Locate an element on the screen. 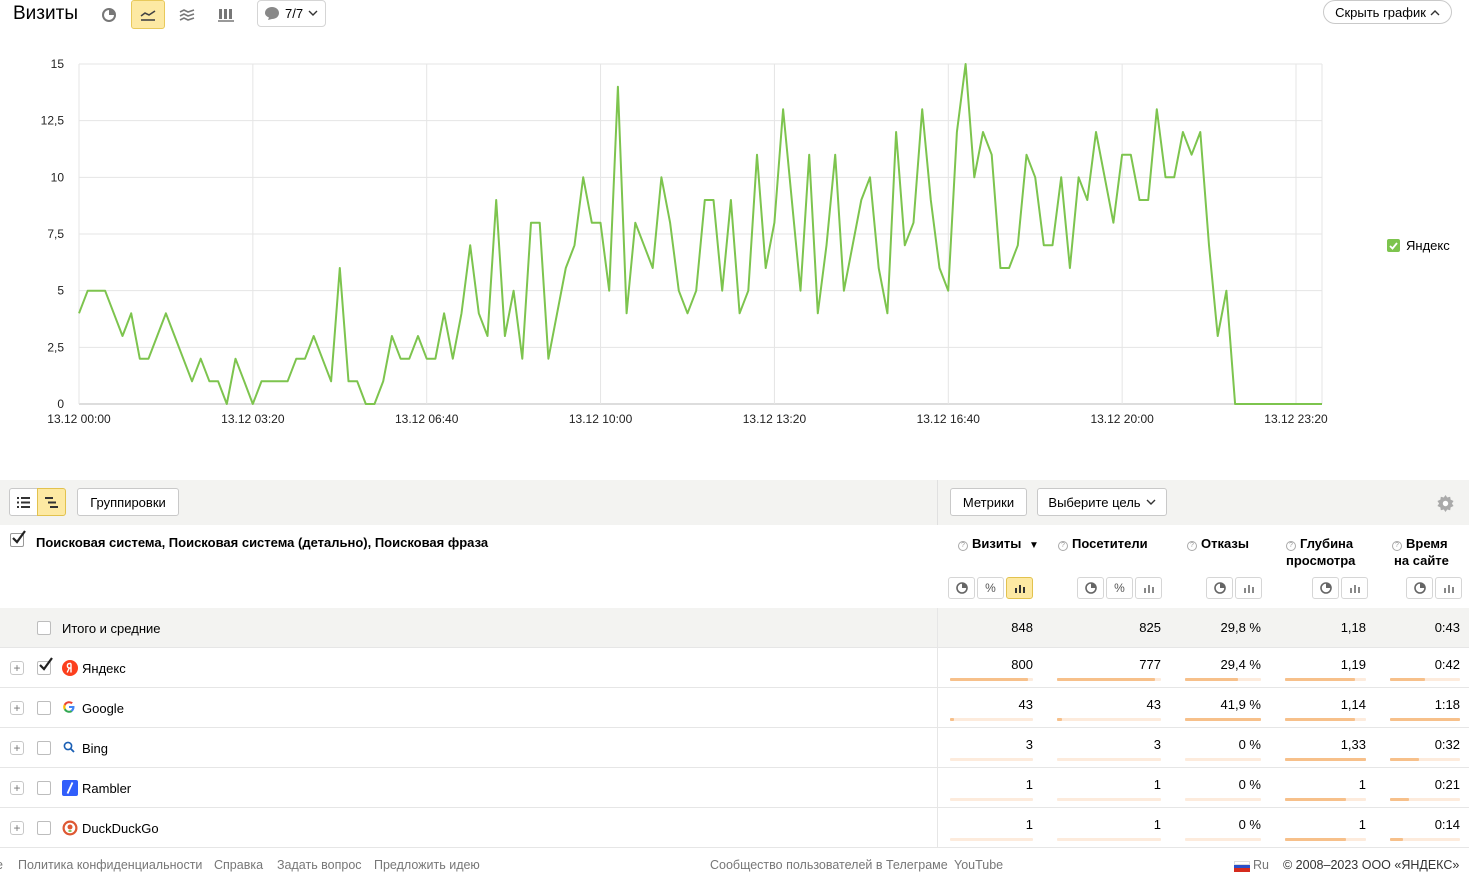 This screenshot has height=883, width=1469. settings-button is located at coordinates (1445, 506).